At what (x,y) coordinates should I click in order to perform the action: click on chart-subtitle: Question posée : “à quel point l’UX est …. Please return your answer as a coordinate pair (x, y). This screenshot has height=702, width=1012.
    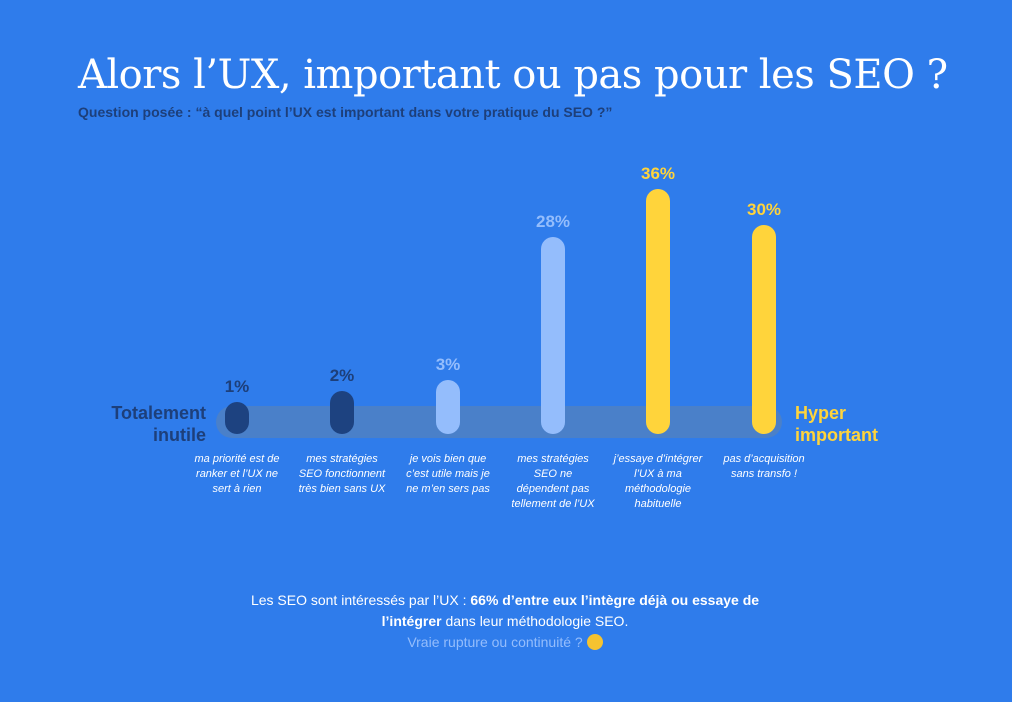
    Looking at the image, I should click on (345, 112).